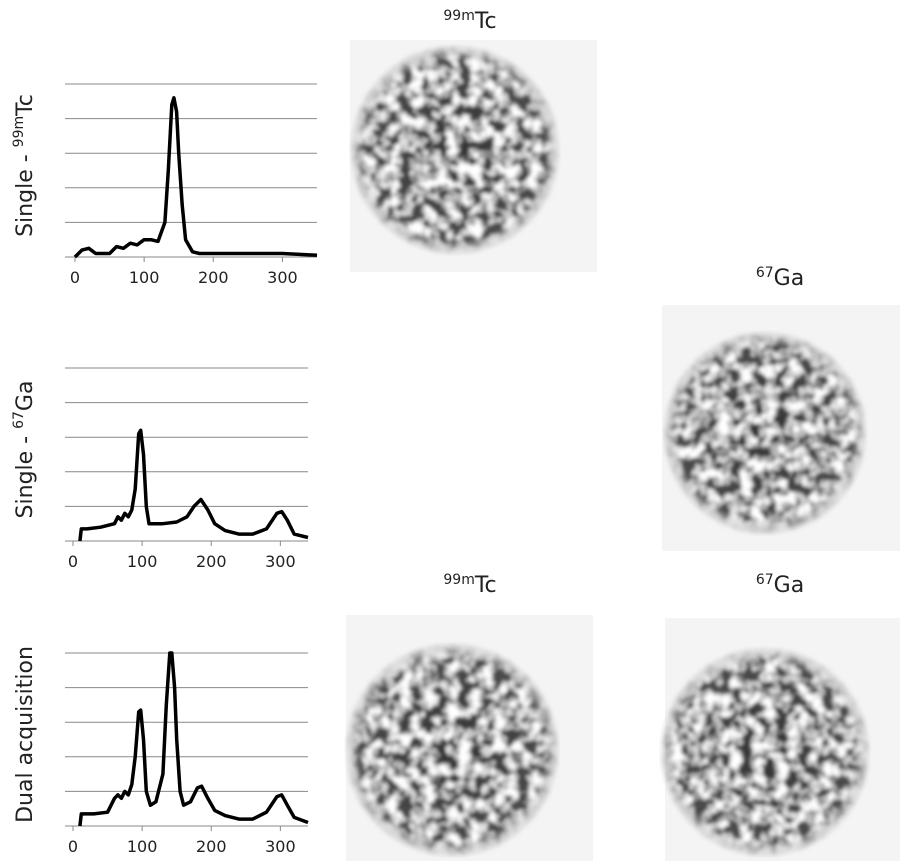 The height and width of the screenshot is (861, 900). I want to click on label-prefix: Dual acquisition, so click(25, 734).